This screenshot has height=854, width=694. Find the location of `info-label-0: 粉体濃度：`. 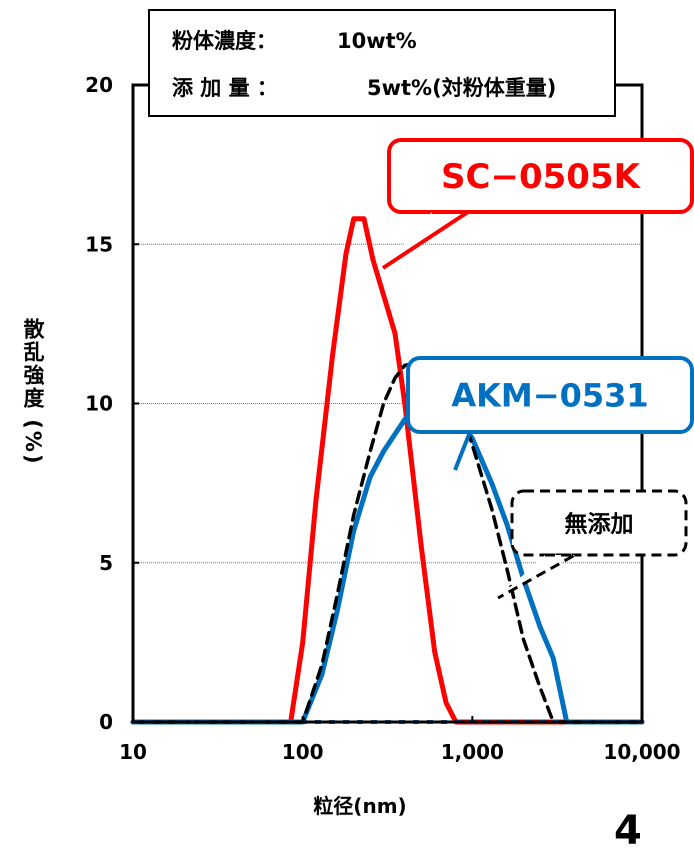

info-label-0: 粉体濃度： is located at coordinates (224, 41).